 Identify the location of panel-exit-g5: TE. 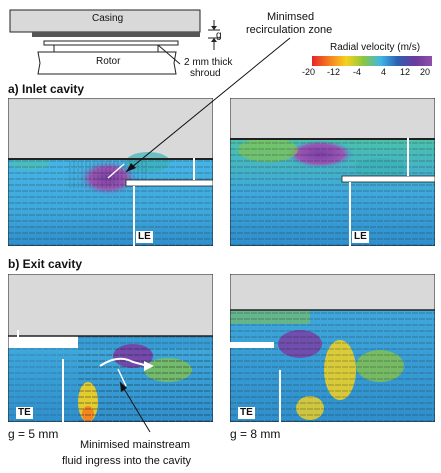
(110, 348).